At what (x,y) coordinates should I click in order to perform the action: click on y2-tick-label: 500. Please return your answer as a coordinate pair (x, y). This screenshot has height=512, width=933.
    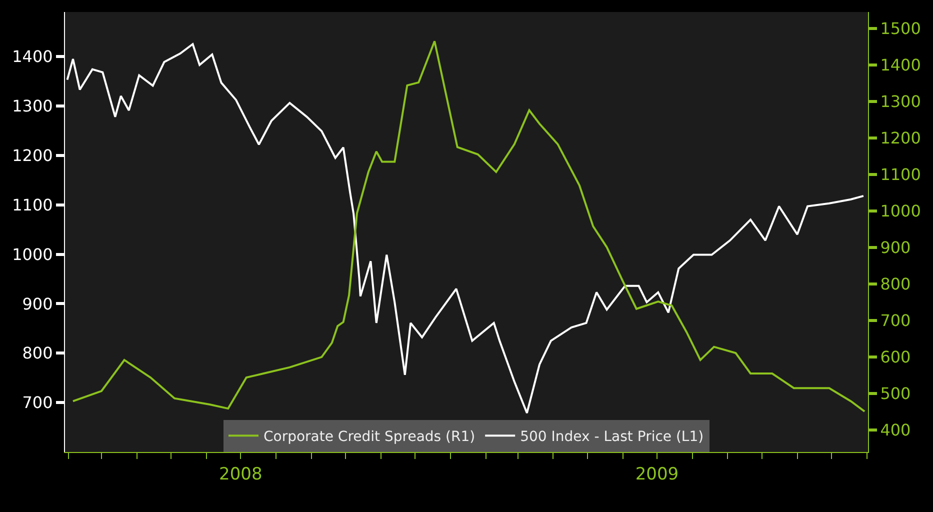
    Looking at the image, I should click on (895, 394).